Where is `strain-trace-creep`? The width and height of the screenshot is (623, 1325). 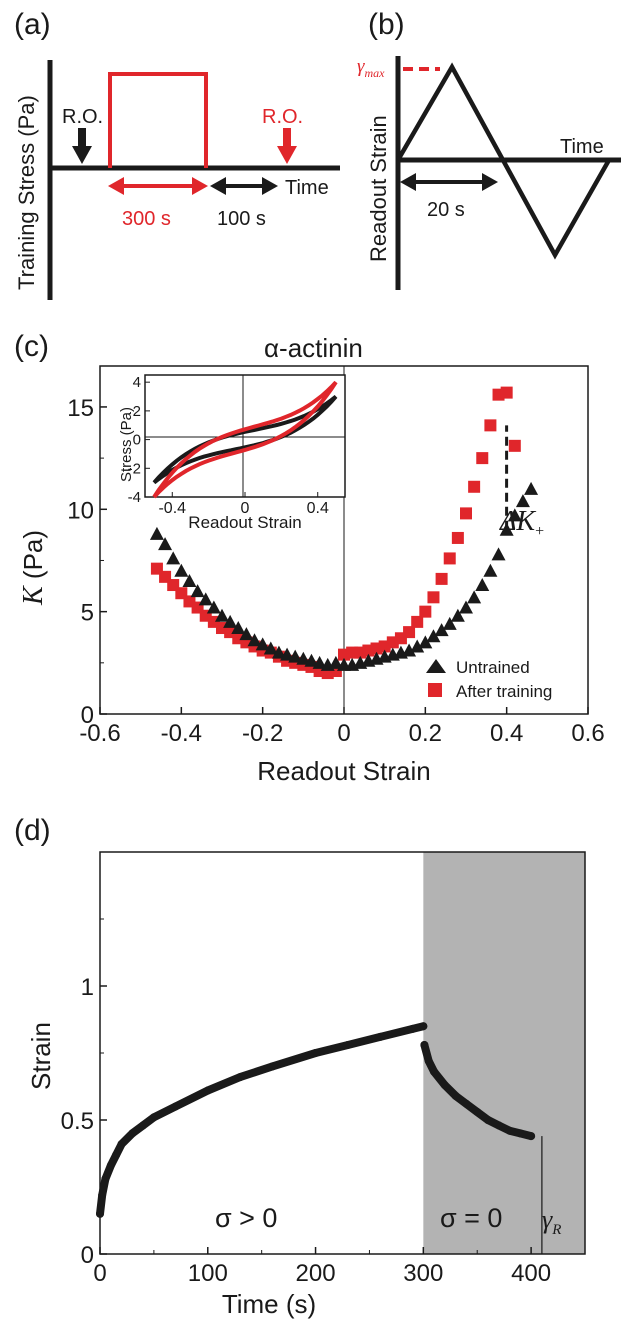
strain-trace-creep is located at coordinates (262, 1120).